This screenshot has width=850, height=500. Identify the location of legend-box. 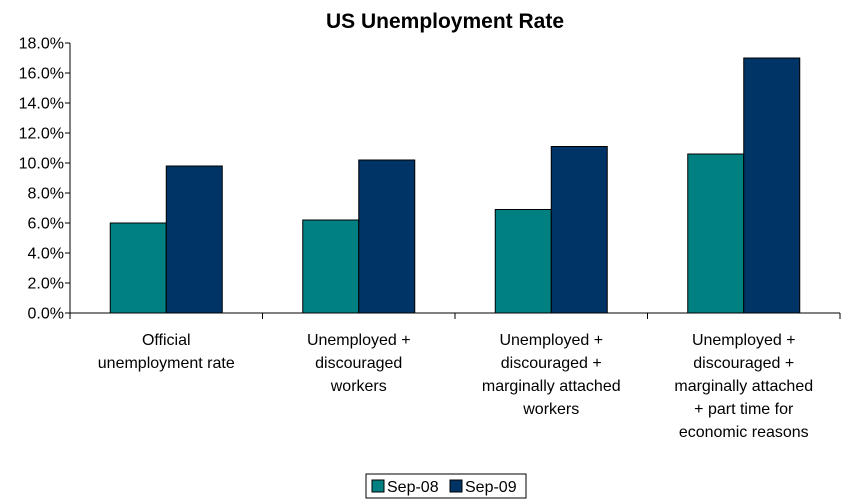
(446, 486).